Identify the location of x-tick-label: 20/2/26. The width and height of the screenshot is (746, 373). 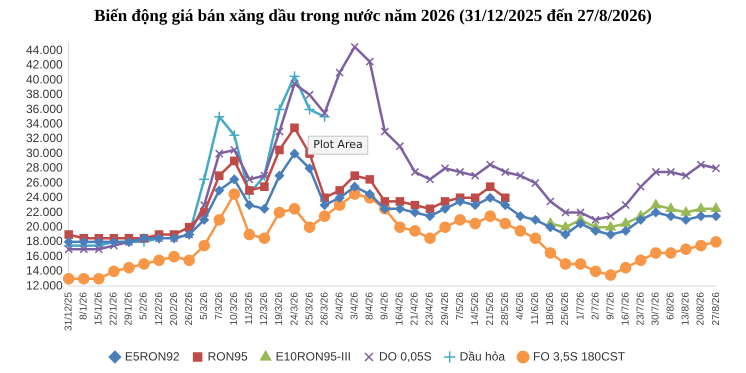
(174, 309).